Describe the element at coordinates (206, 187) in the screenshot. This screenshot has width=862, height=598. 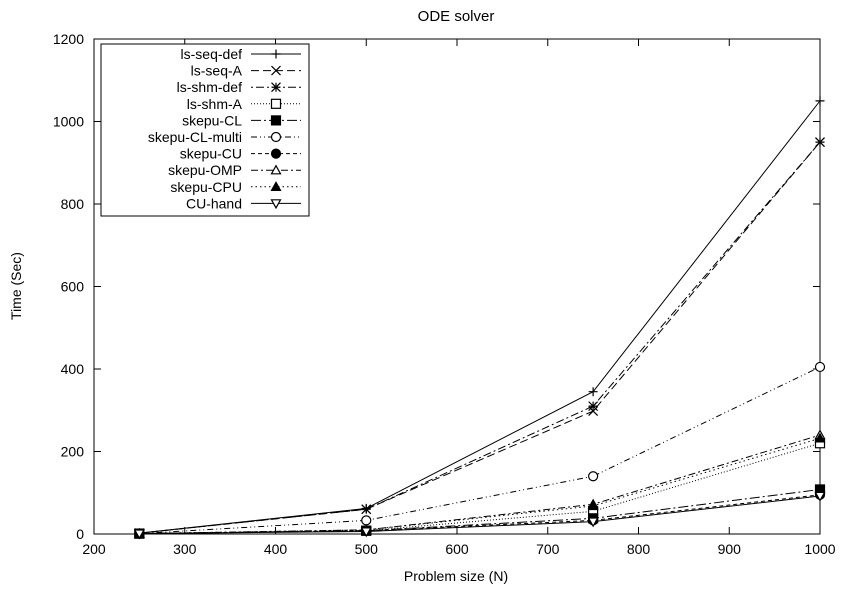
I see `legend-label: skepu-CPU` at that location.